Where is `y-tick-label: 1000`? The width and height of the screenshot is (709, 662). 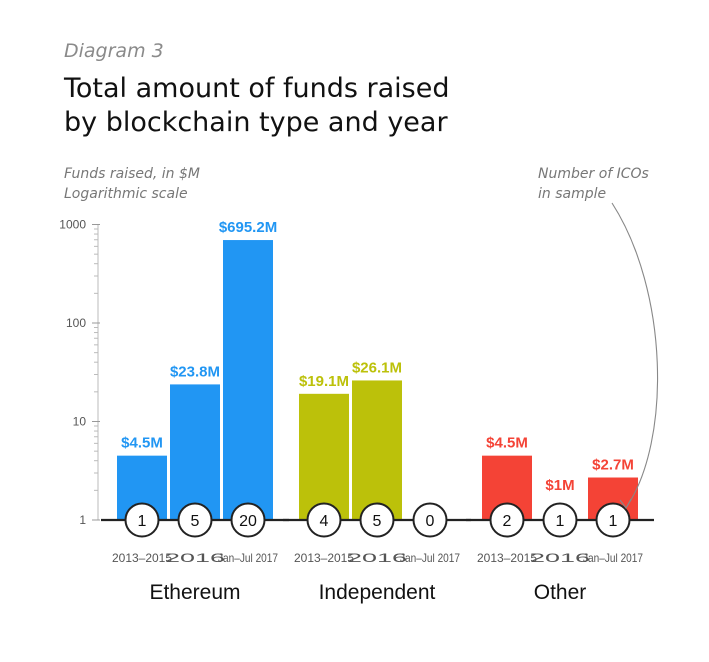
y-tick-label: 1000 is located at coordinates (72, 225).